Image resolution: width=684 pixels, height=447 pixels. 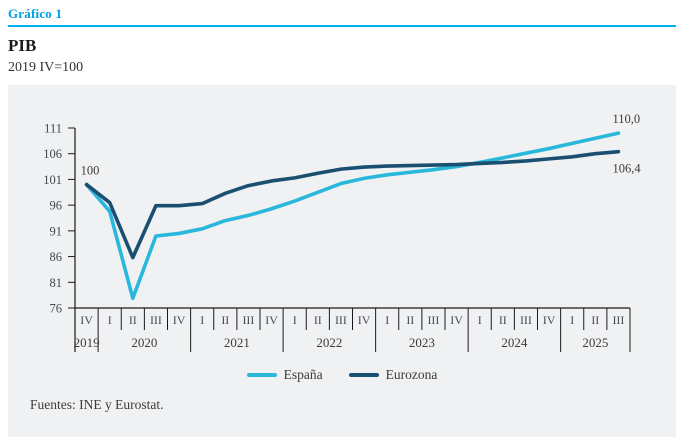 I want to click on header-rule, so click(x=342, y=26).